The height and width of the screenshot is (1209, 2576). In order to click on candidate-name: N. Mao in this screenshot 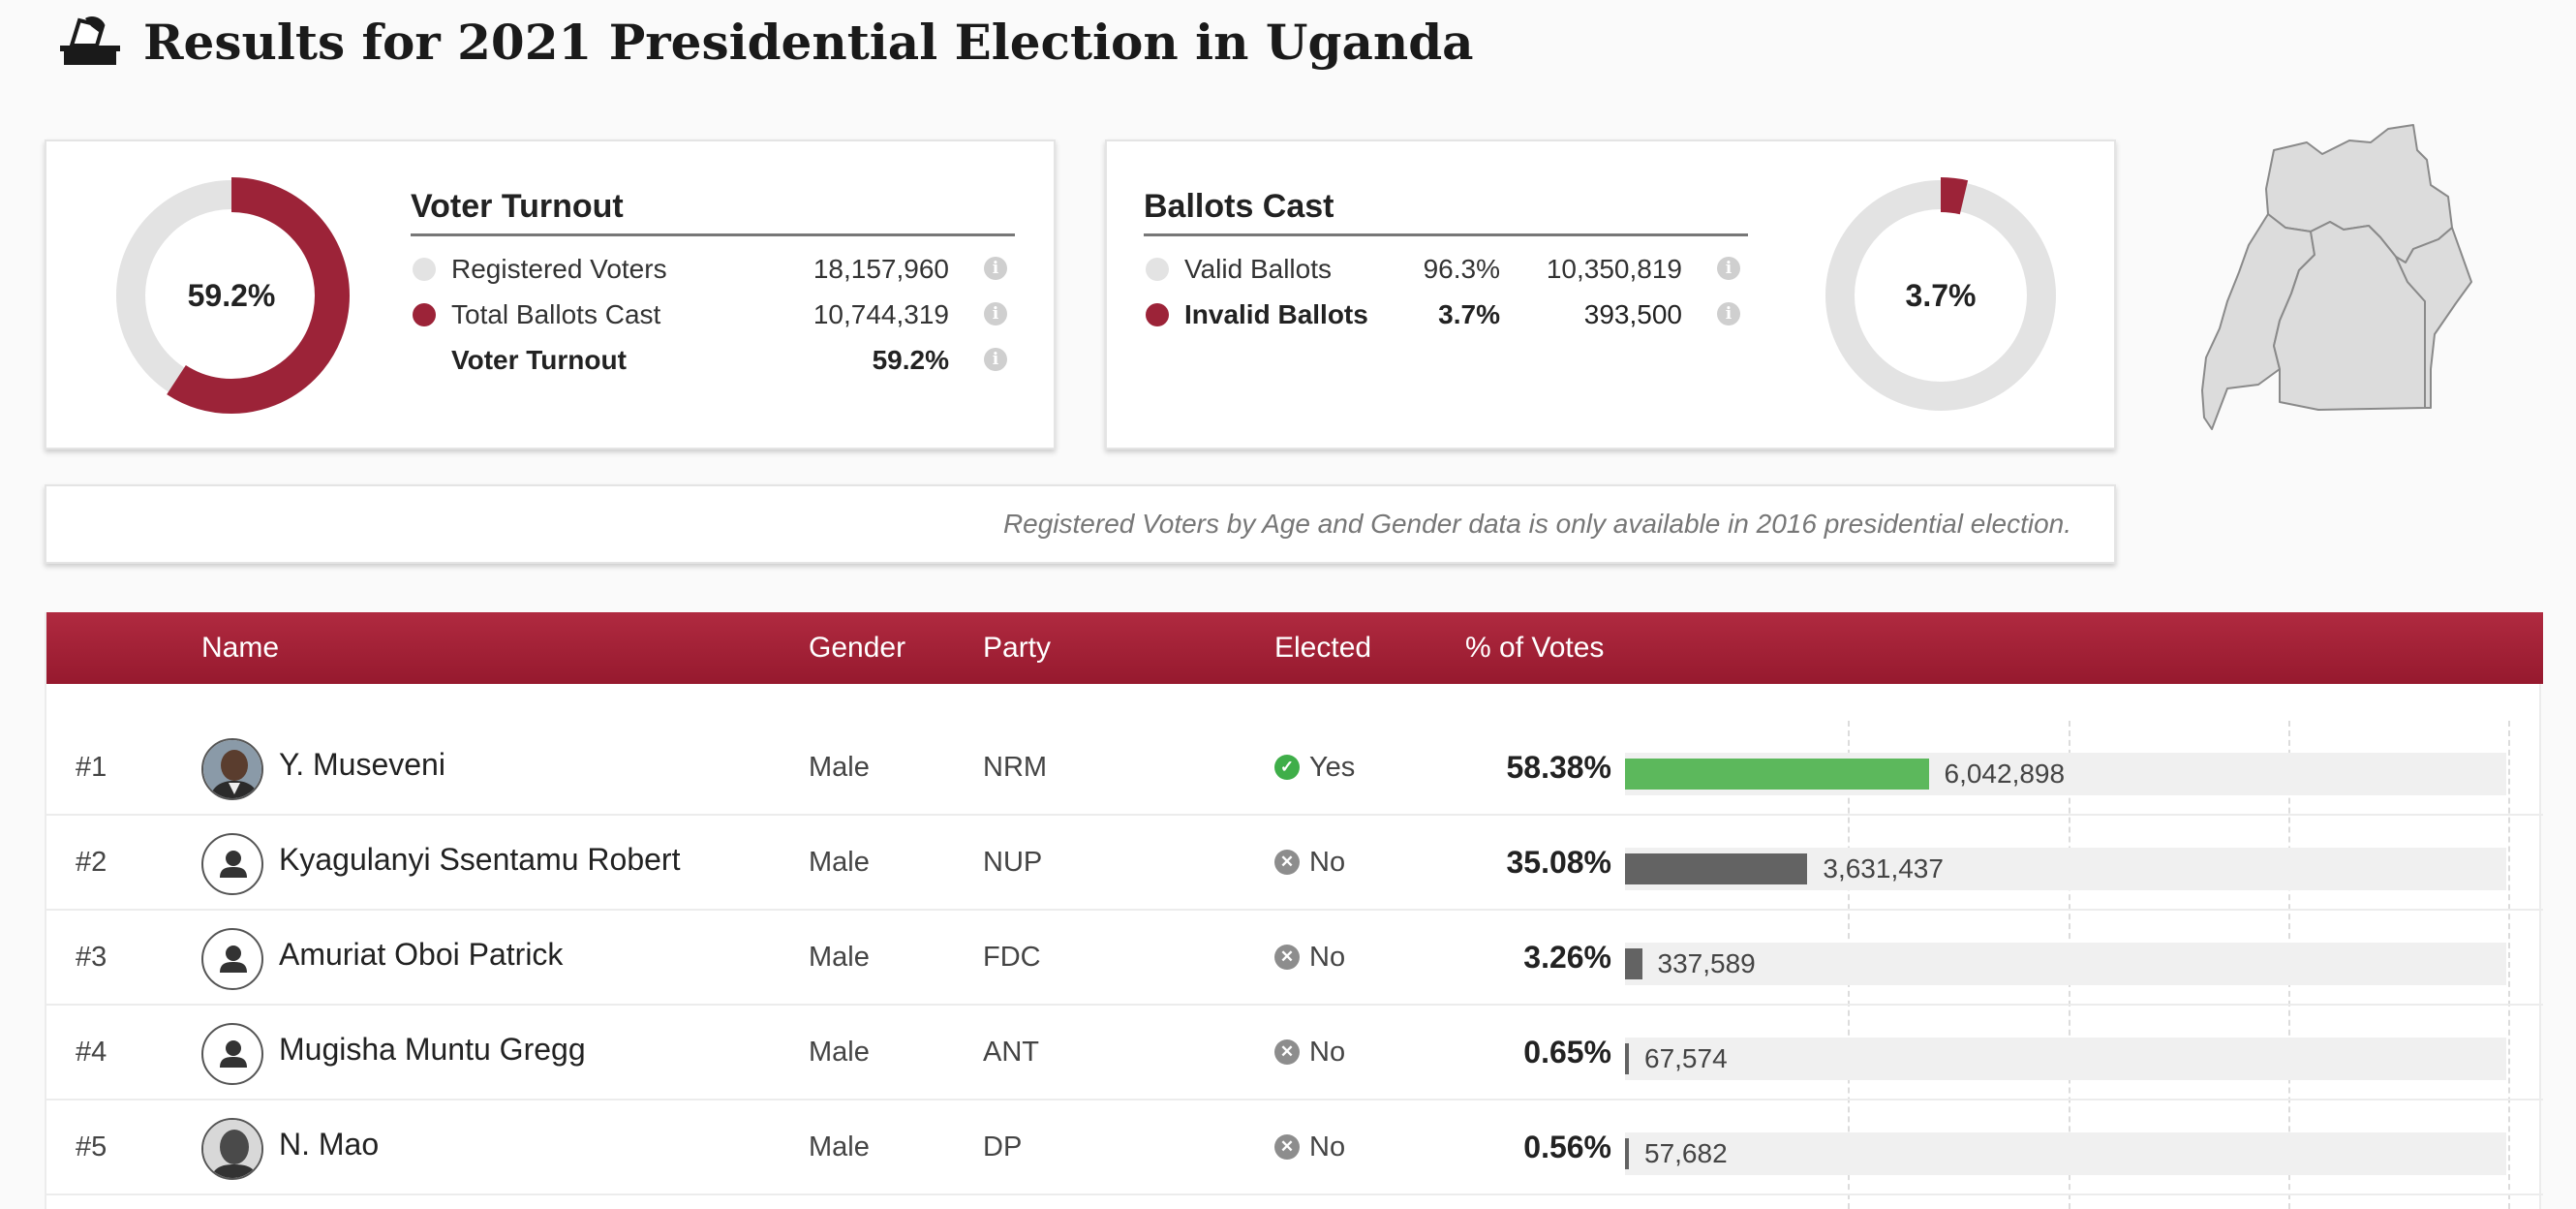, I will do `click(329, 1144)`.